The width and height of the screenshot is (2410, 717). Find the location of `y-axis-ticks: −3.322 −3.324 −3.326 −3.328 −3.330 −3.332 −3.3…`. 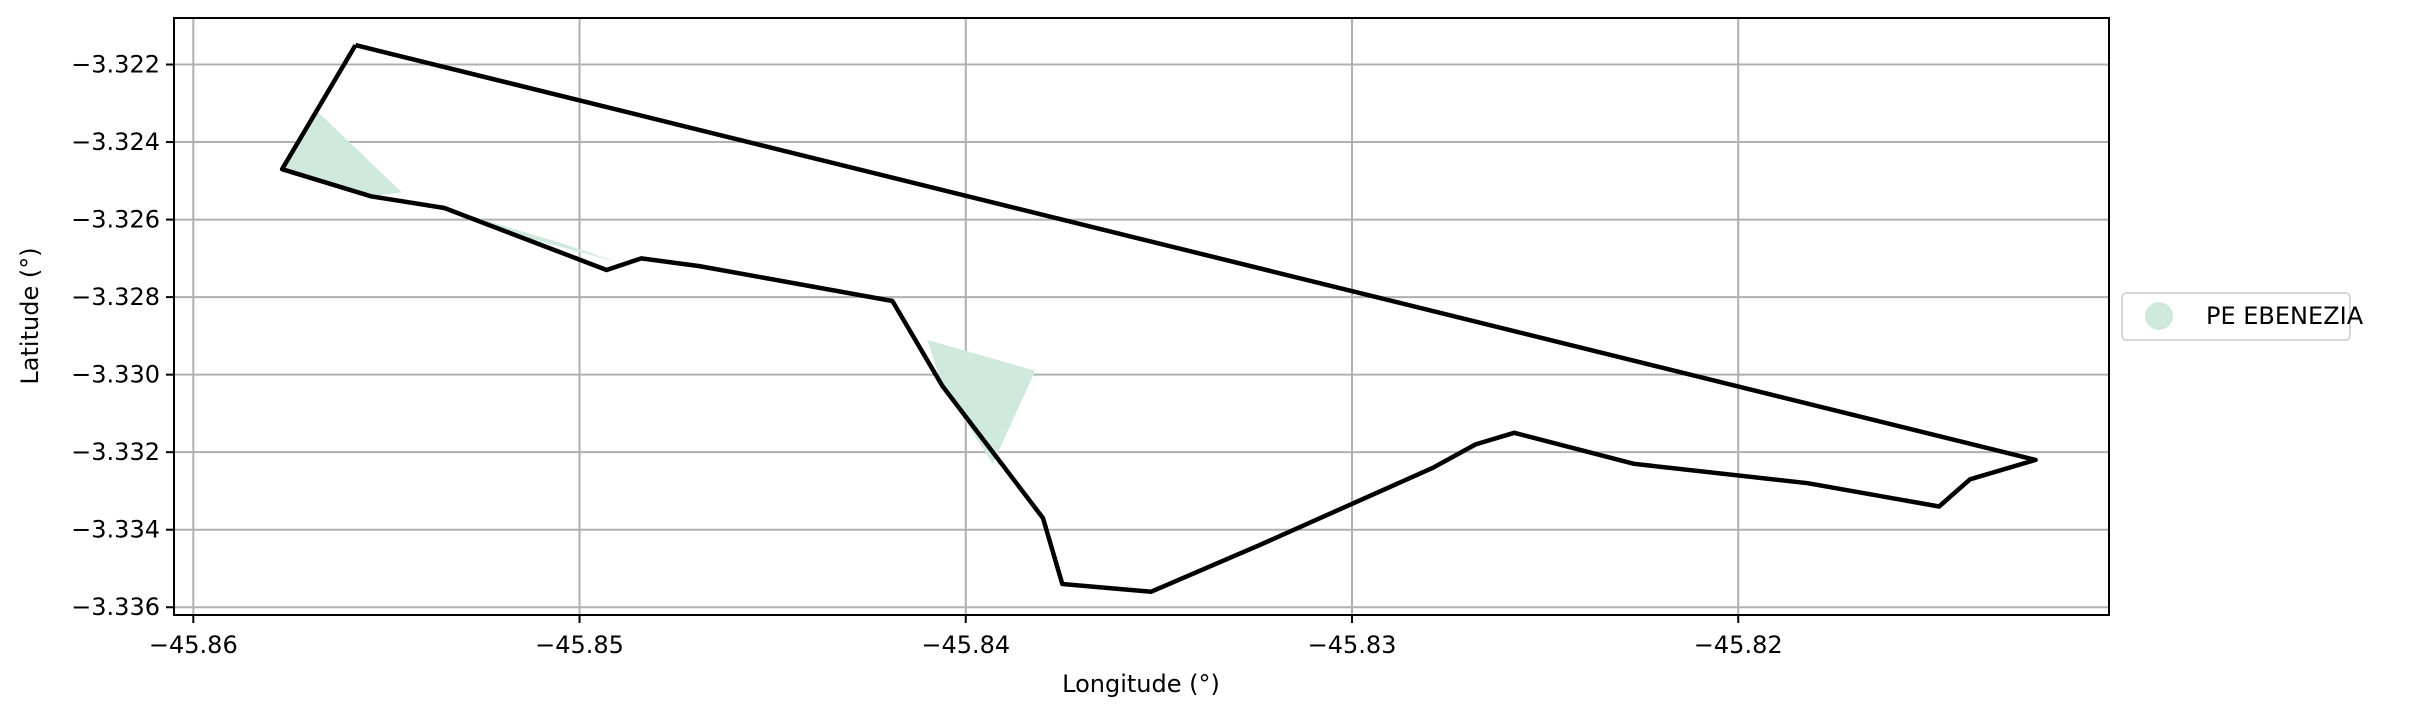

y-axis-ticks: −3.322 −3.324 −3.326 −3.328 −3.330 −3.332 −3.3… is located at coordinates (122, 336).